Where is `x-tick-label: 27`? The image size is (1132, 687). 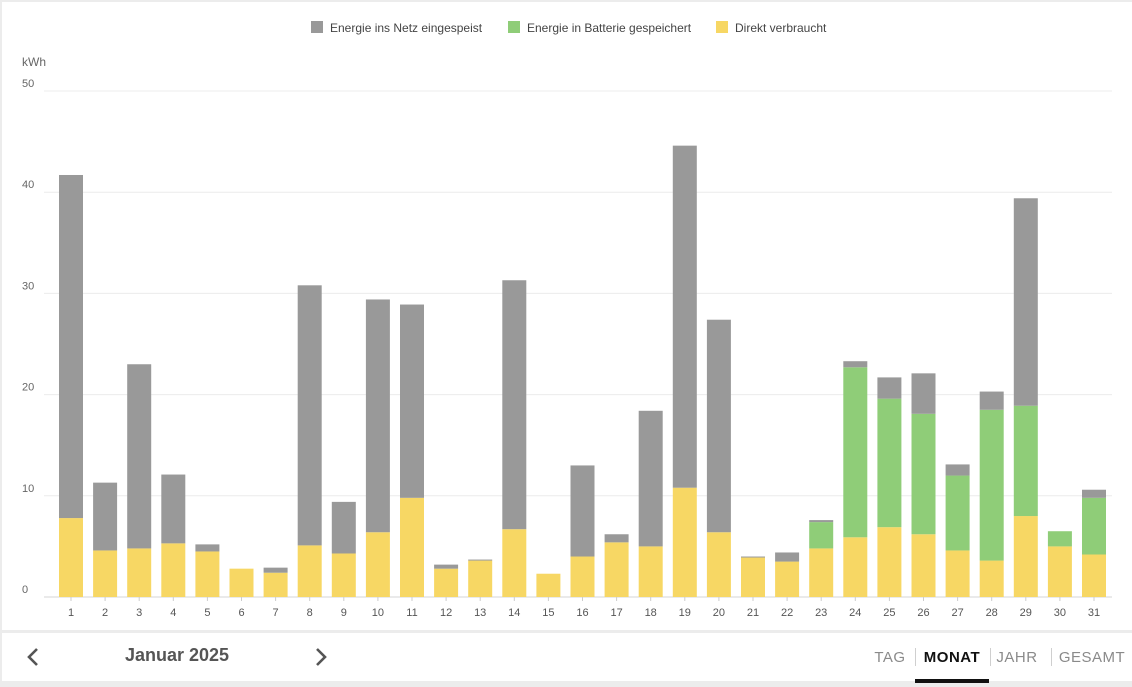
x-tick-label: 27 is located at coordinates (957, 613).